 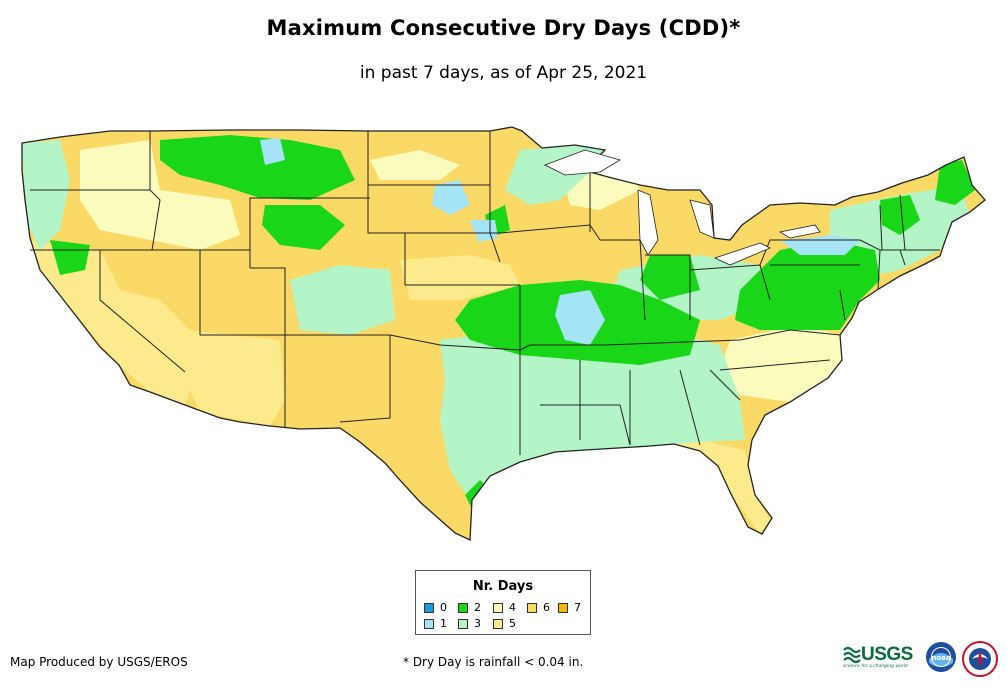 I want to click on legend-label-4: 4, so click(x=512, y=607).